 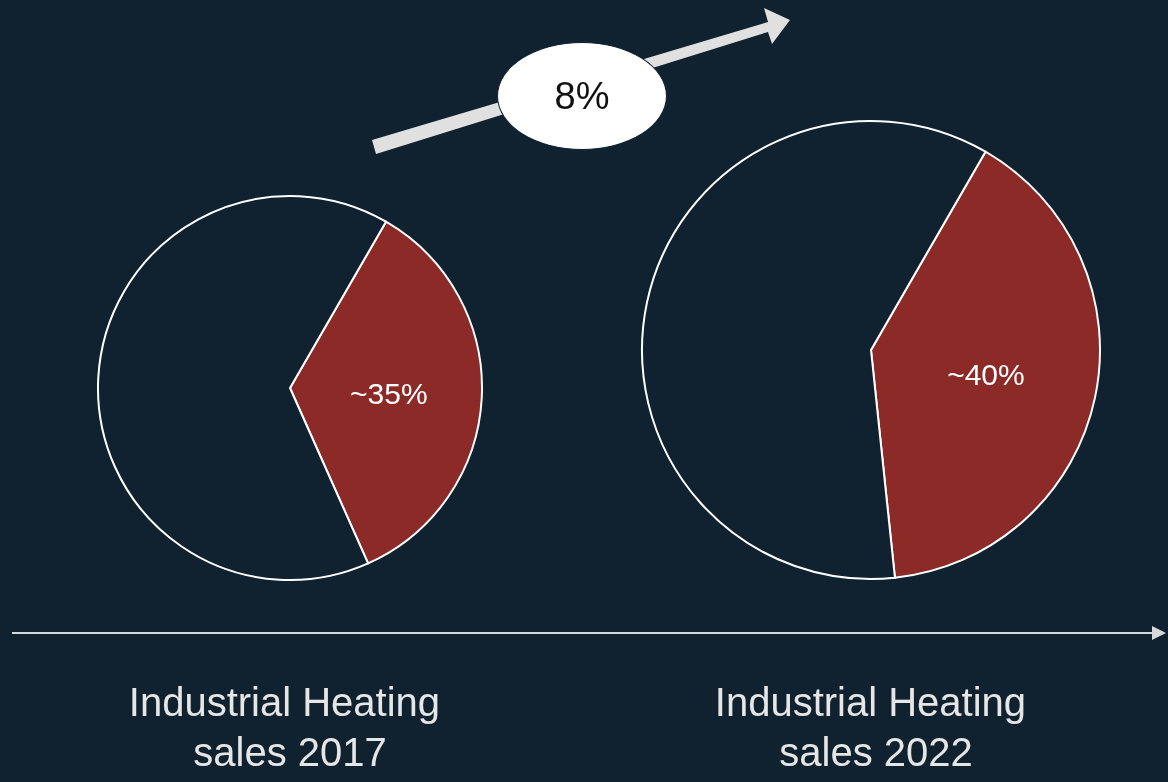 I want to click on data-label: ~40%, so click(x=986, y=374).